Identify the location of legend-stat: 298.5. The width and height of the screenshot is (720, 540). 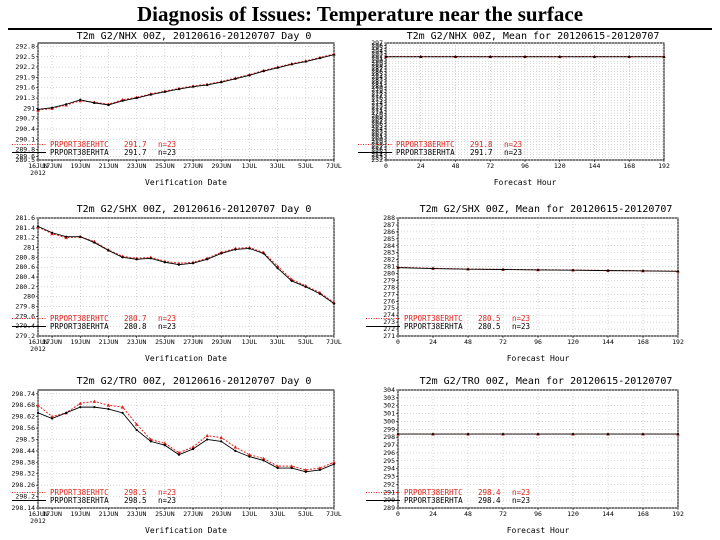
(135, 500).